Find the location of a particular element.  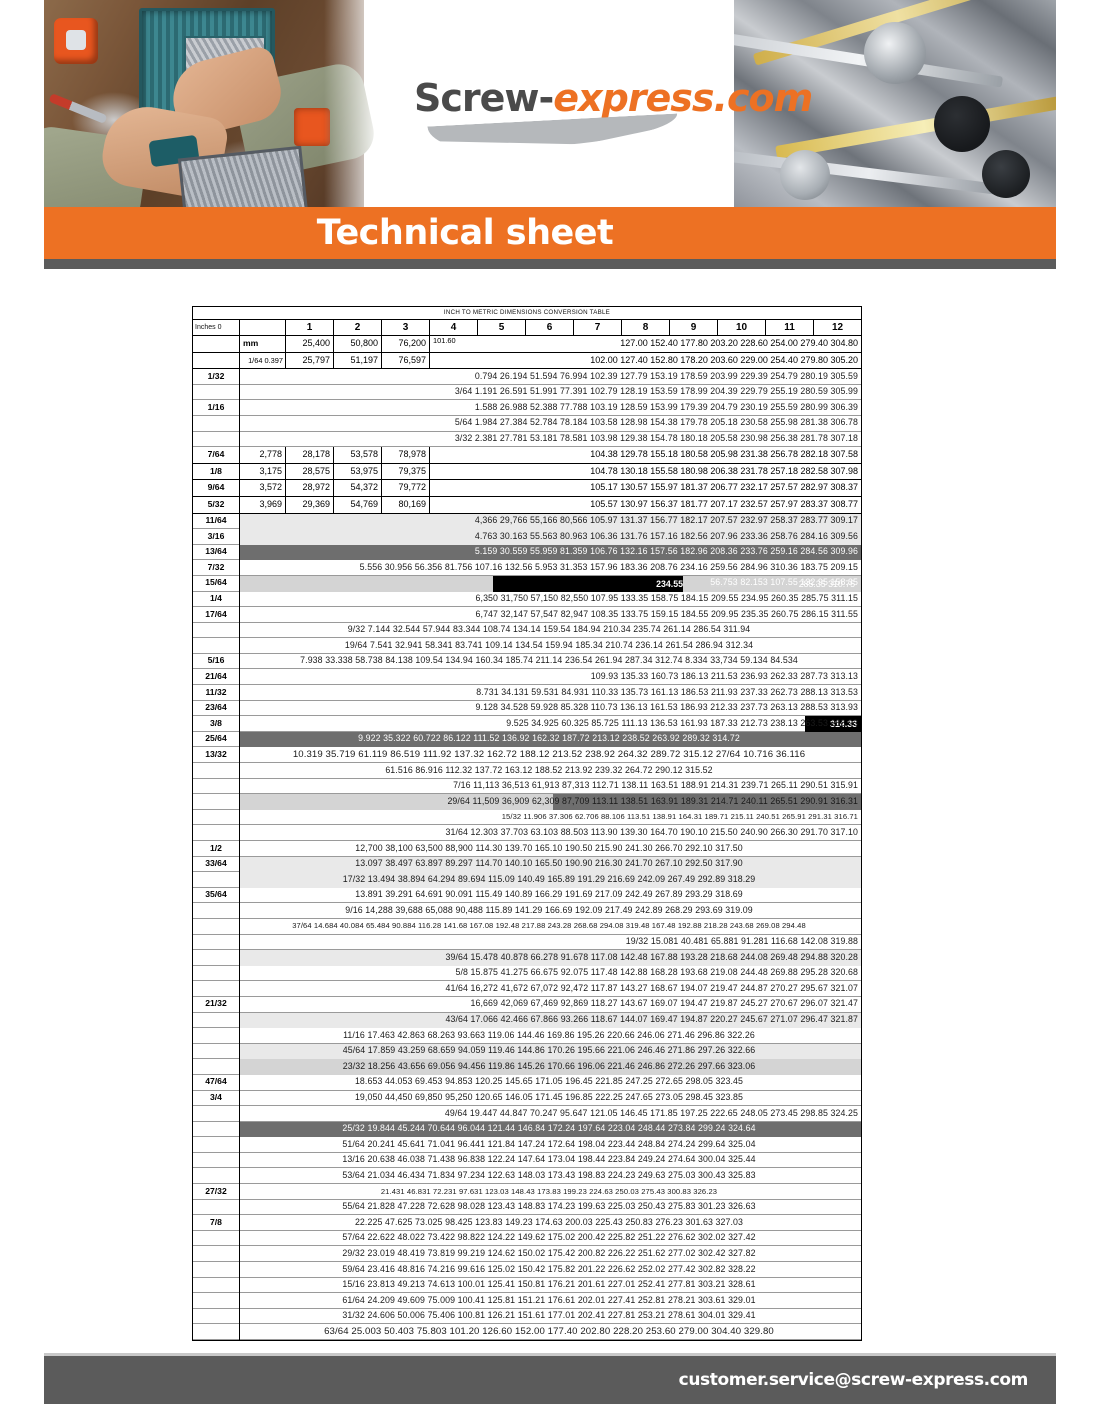

row-cell-4: 78,978 is located at coordinates (406, 455).